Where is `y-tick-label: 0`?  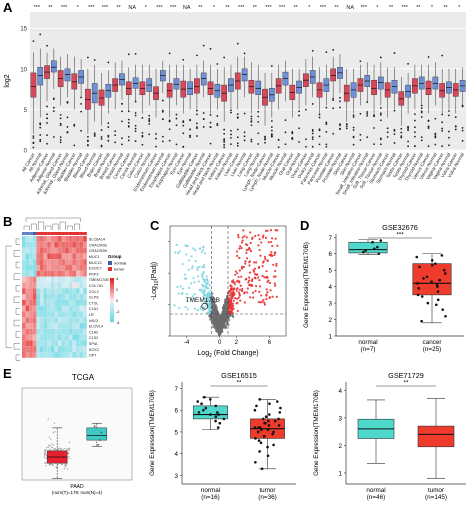
y-tick-label: 0 is located at coordinates (26, 152).